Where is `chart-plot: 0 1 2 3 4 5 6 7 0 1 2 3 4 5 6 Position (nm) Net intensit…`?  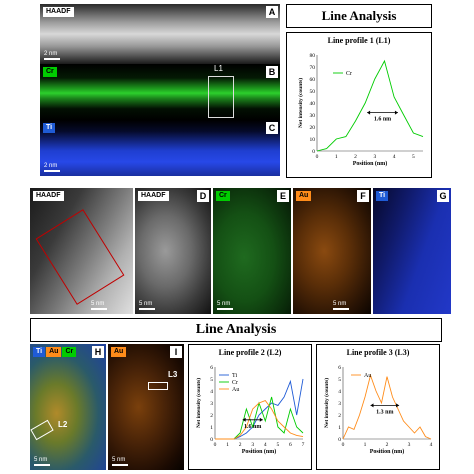 chart-plot: 0 1 2 3 4 5 6 7 0 1 2 3 4 5 6 Position (nm) Net intensit… is located at coordinates (250, 410).